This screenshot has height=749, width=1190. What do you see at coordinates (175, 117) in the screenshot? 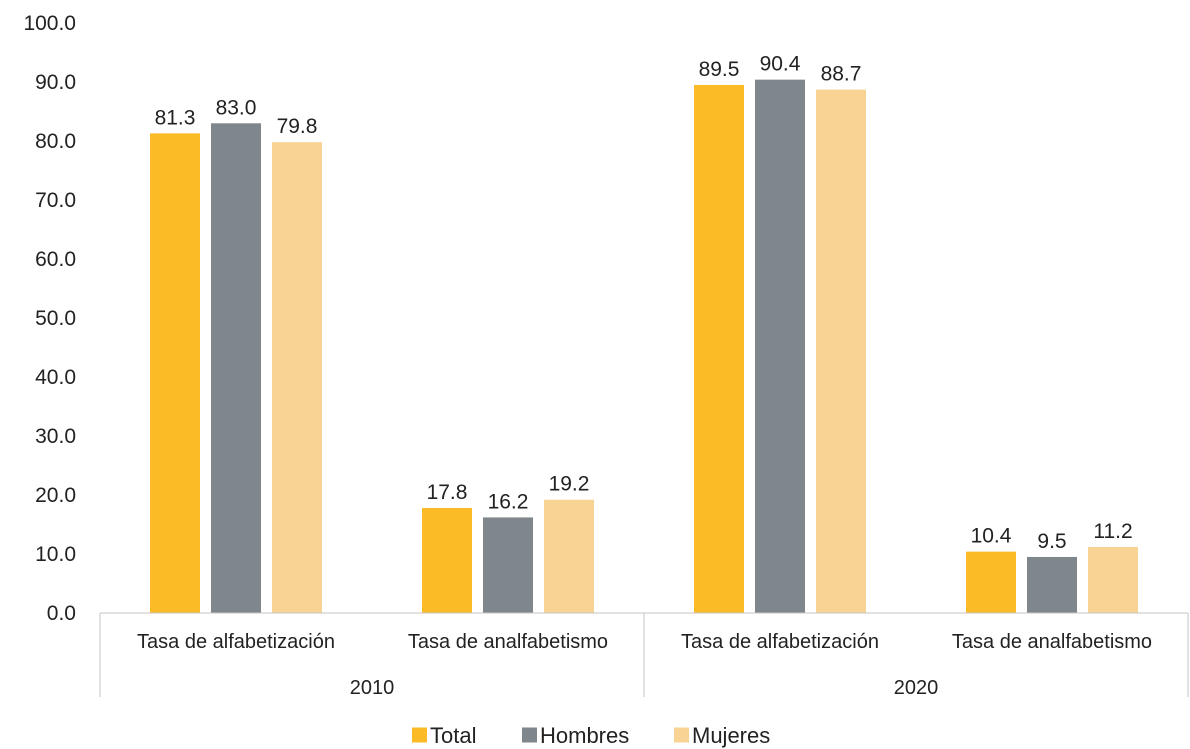
I see `data-label: 81.3` at bounding box center [175, 117].